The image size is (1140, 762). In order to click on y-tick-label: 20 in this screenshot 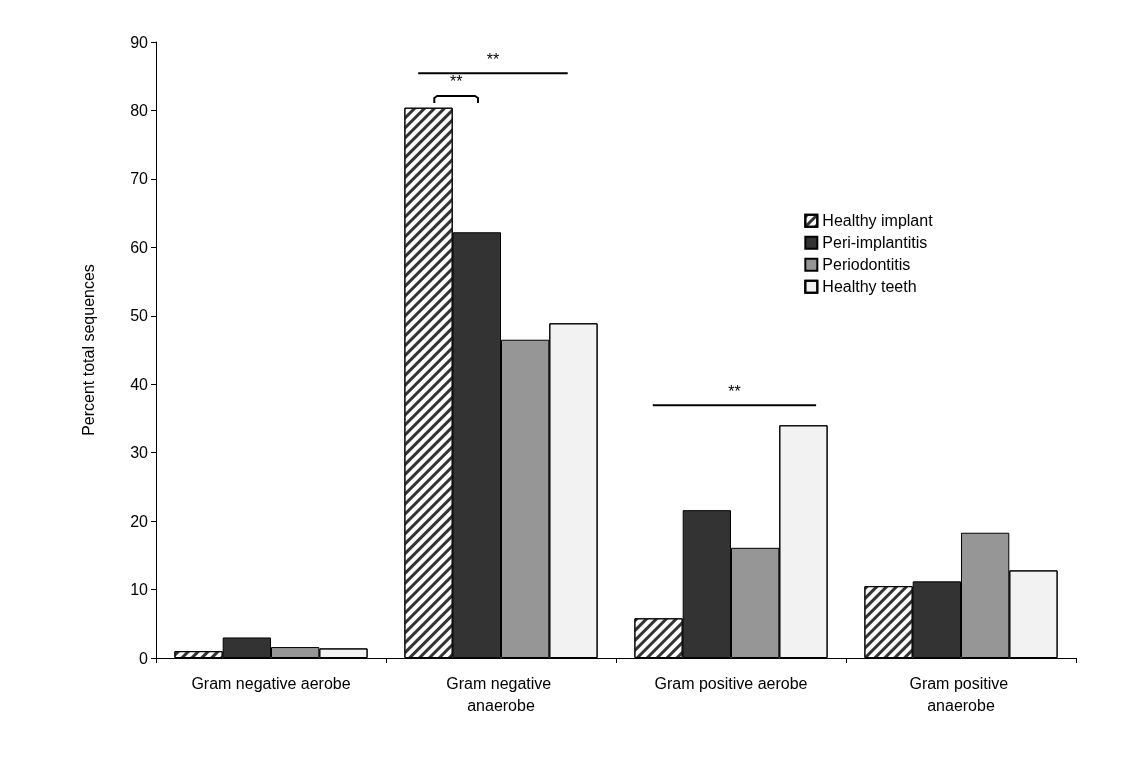, I will do `click(139, 521)`.